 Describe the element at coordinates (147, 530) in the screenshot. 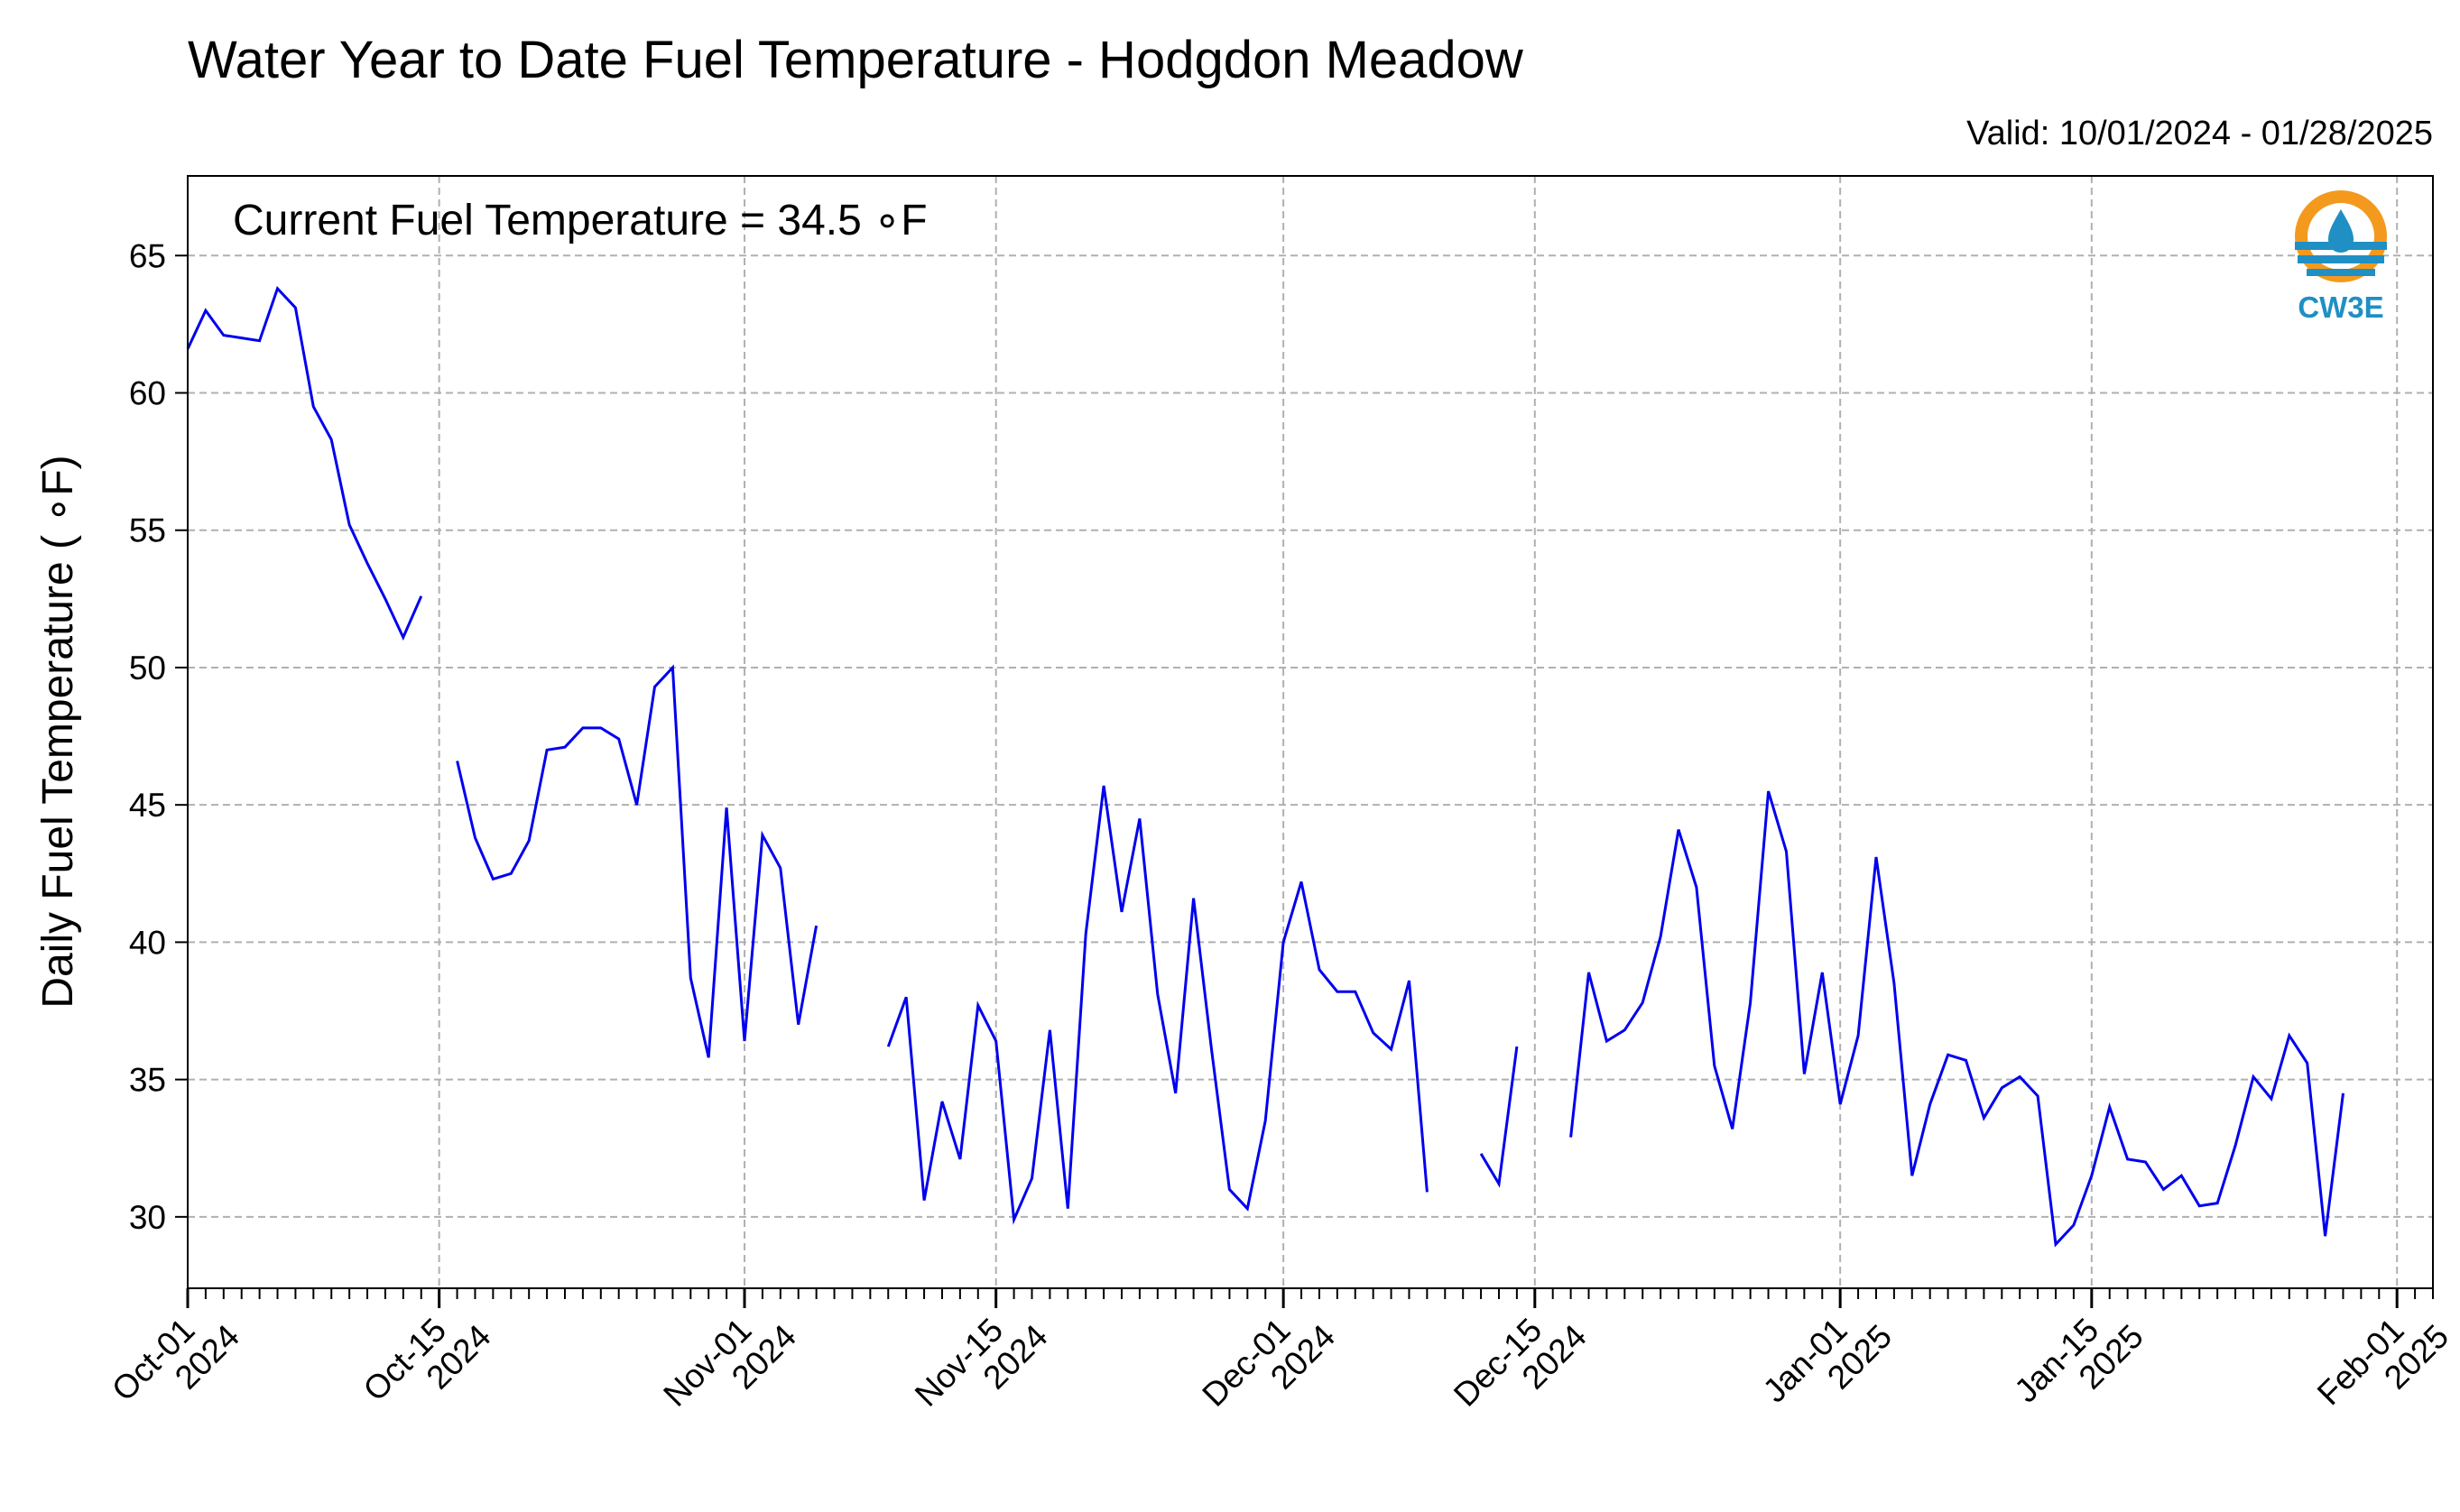

I see `y-tick-label: 55` at that location.